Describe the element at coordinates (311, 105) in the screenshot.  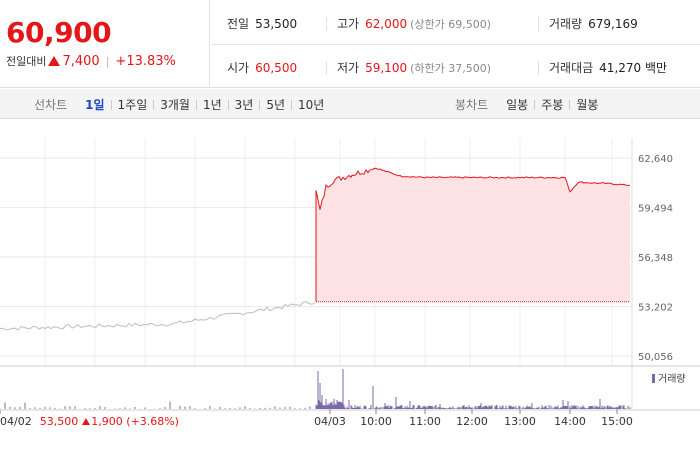
I see `tab-line-period-6: 10년` at that location.